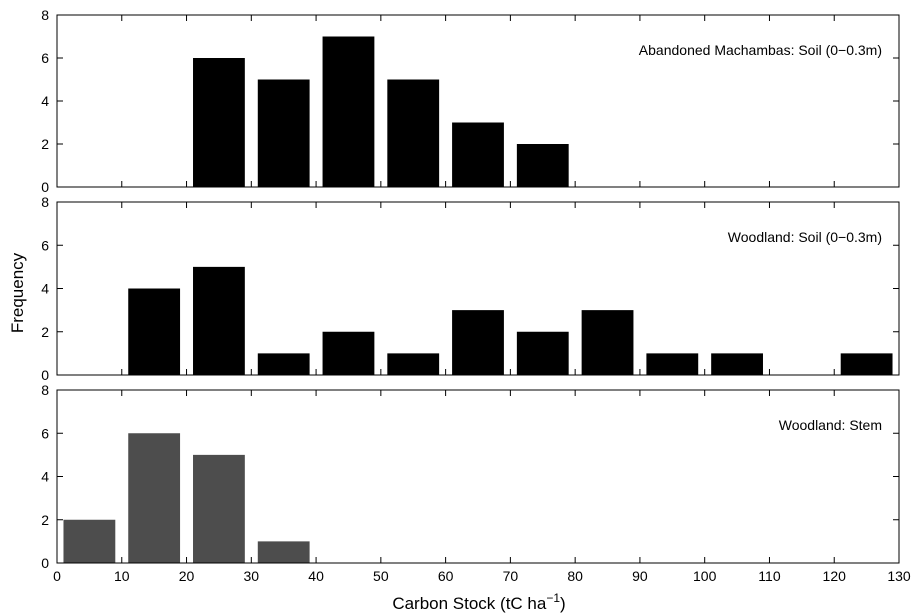 This screenshot has width=916, height=614. I want to click on panel-label: Woodland: Stem, so click(830, 425).